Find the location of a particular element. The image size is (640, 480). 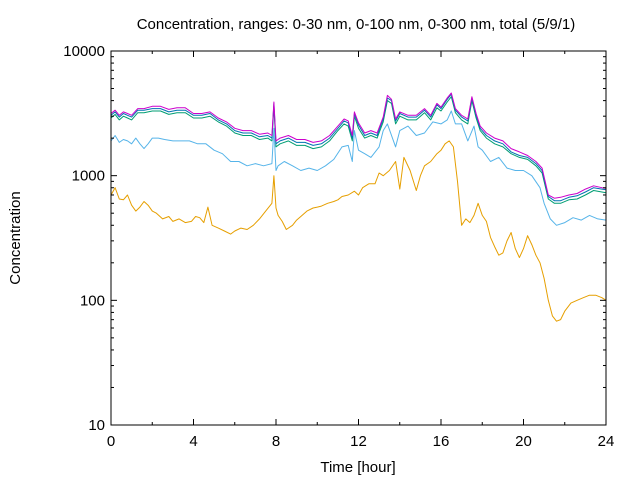

x-tick-label: 4 is located at coordinates (193, 441).